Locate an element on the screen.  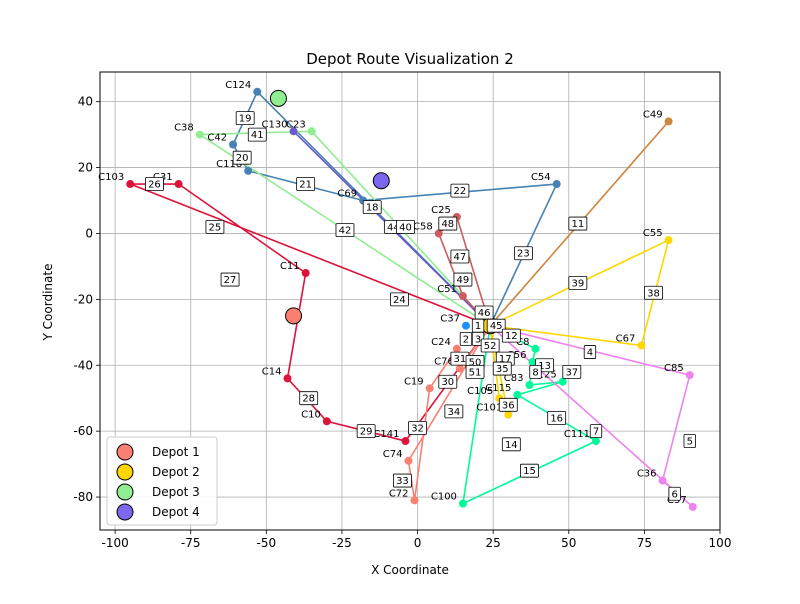
step-label: 45 is located at coordinates (496, 325).